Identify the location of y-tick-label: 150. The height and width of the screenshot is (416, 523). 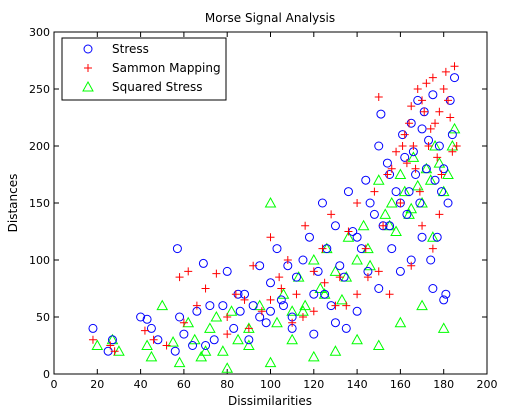
(39, 203).